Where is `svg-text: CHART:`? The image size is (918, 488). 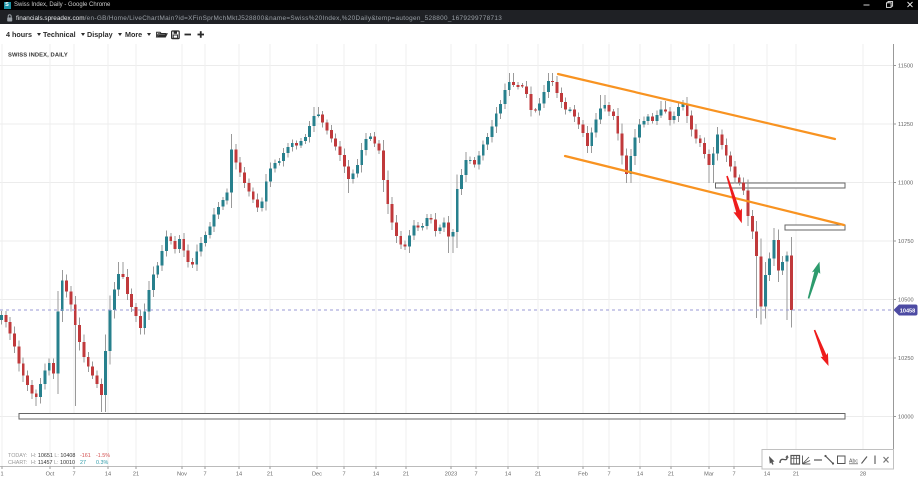
svg-text: CHART: is located at coordinates (17, 463).